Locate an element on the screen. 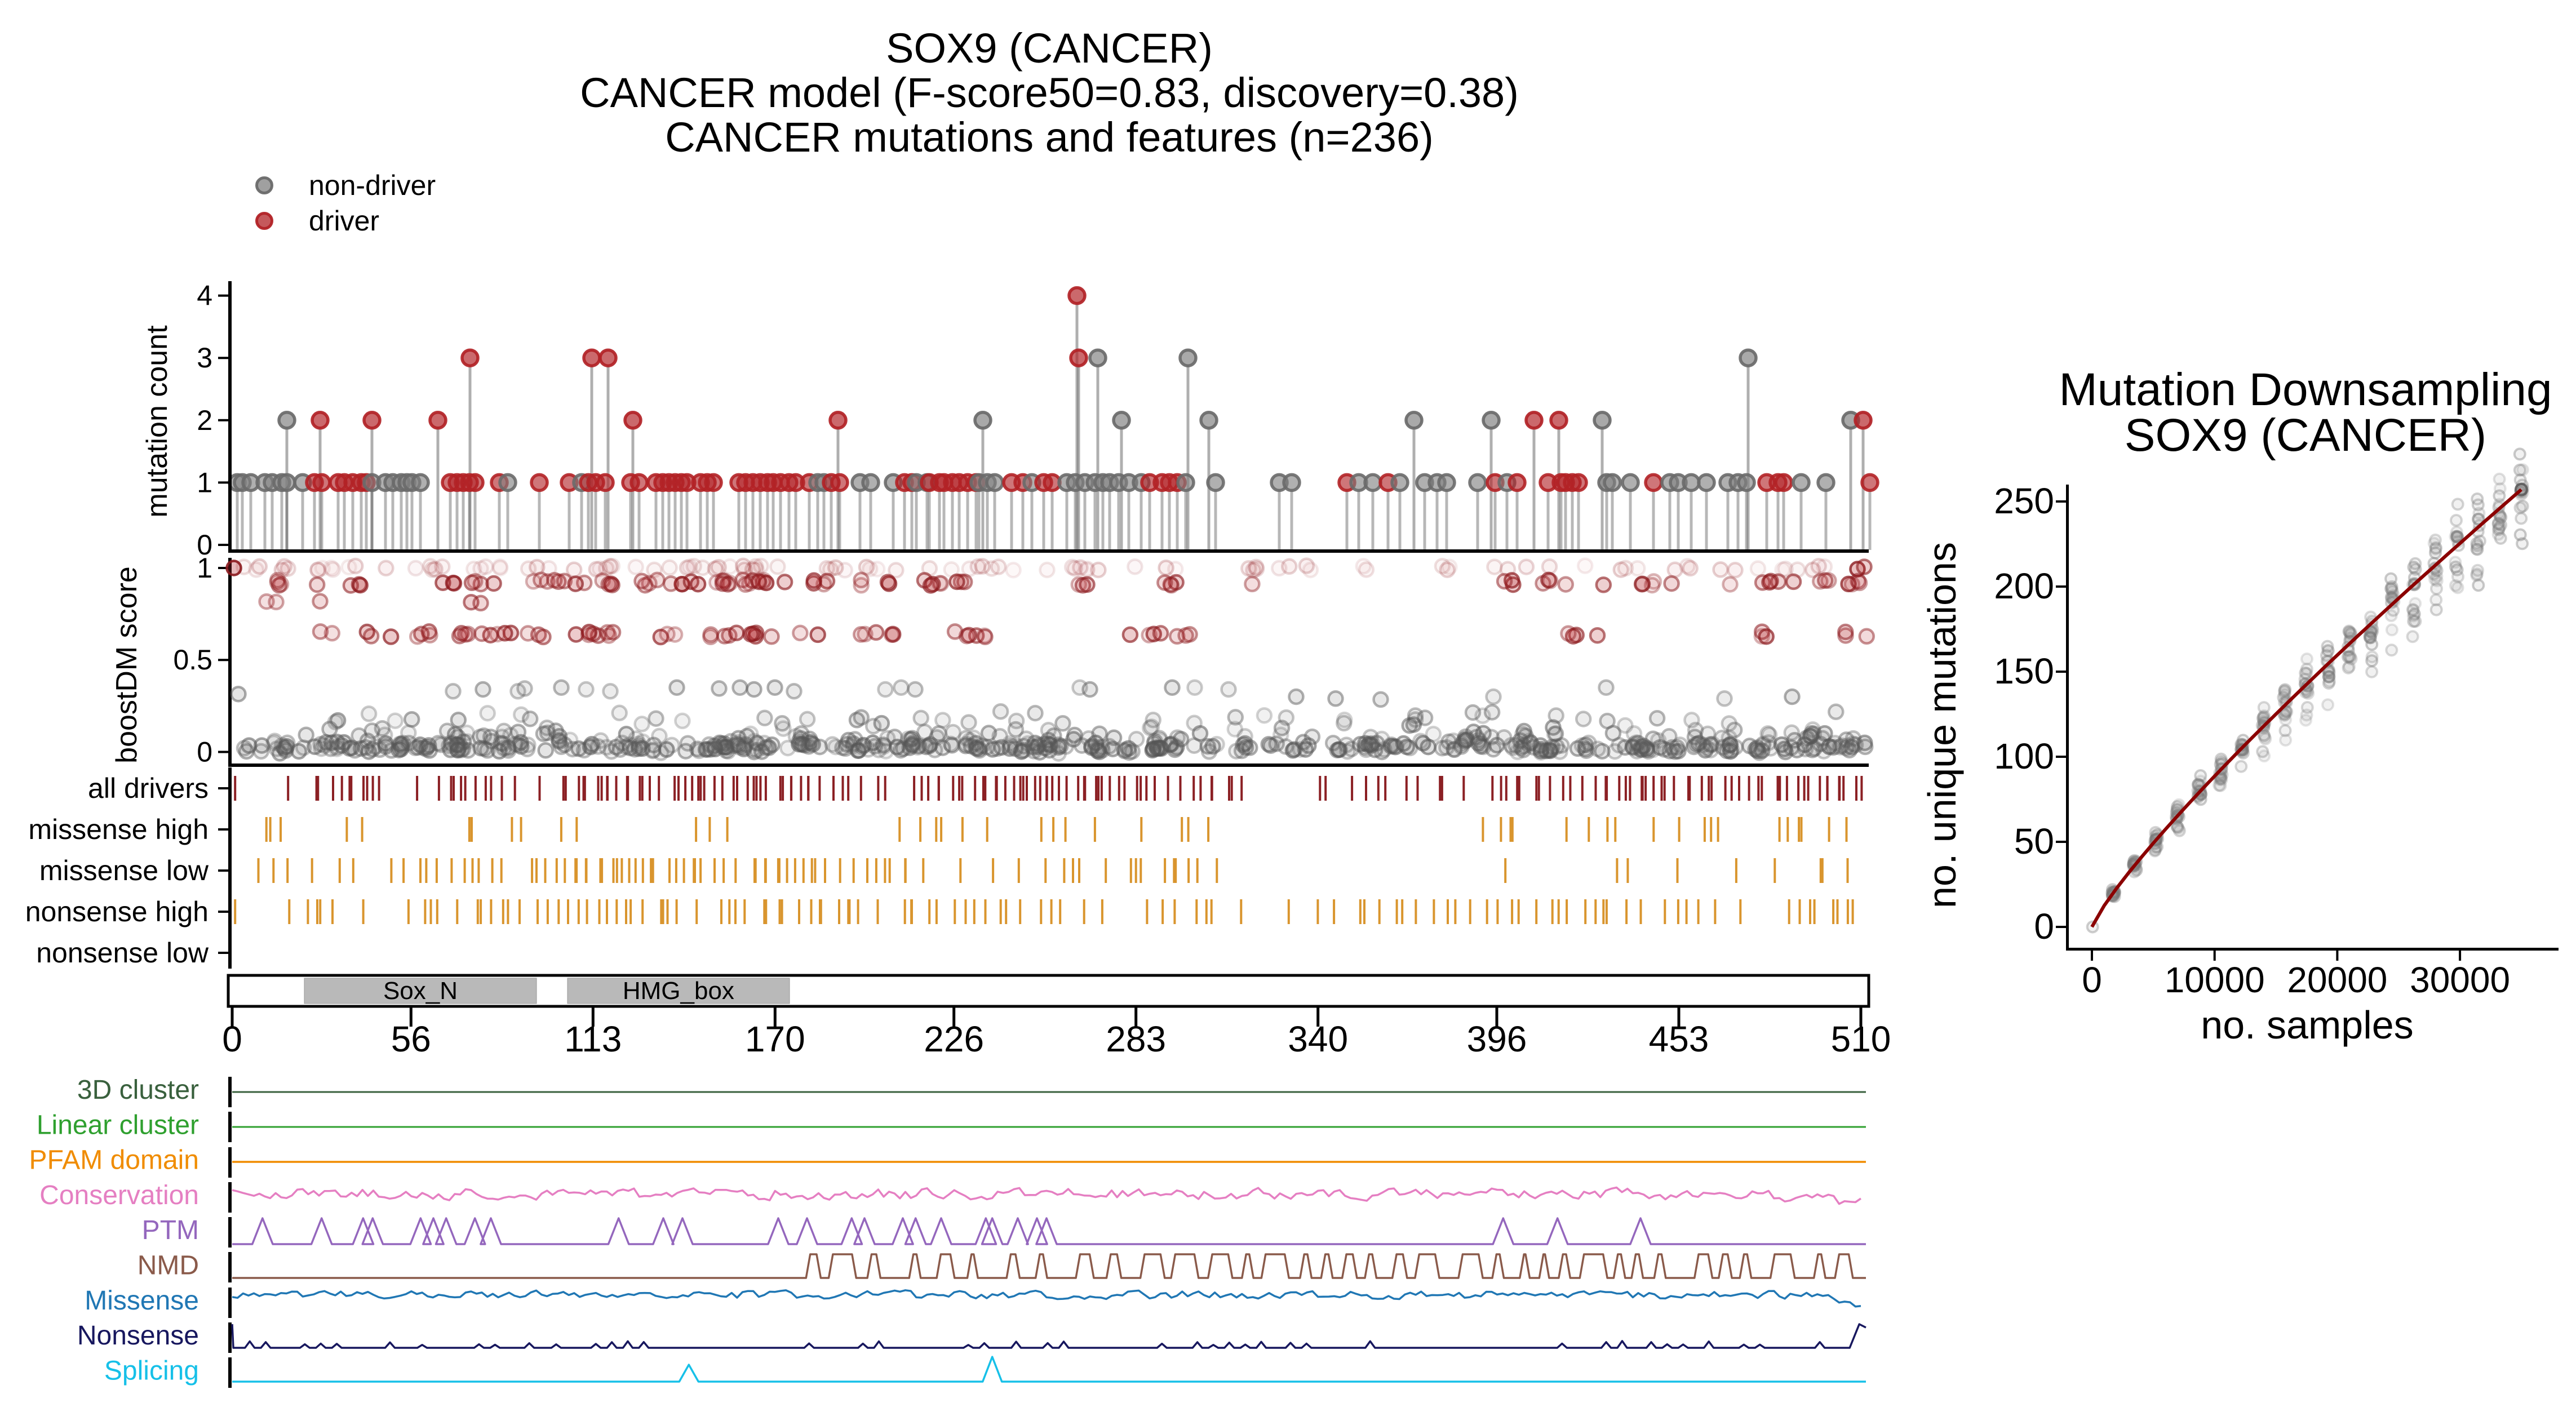 This screenshot has width=2576, height=1416. svg-text: 250 is located at coordinates (2024, 501).